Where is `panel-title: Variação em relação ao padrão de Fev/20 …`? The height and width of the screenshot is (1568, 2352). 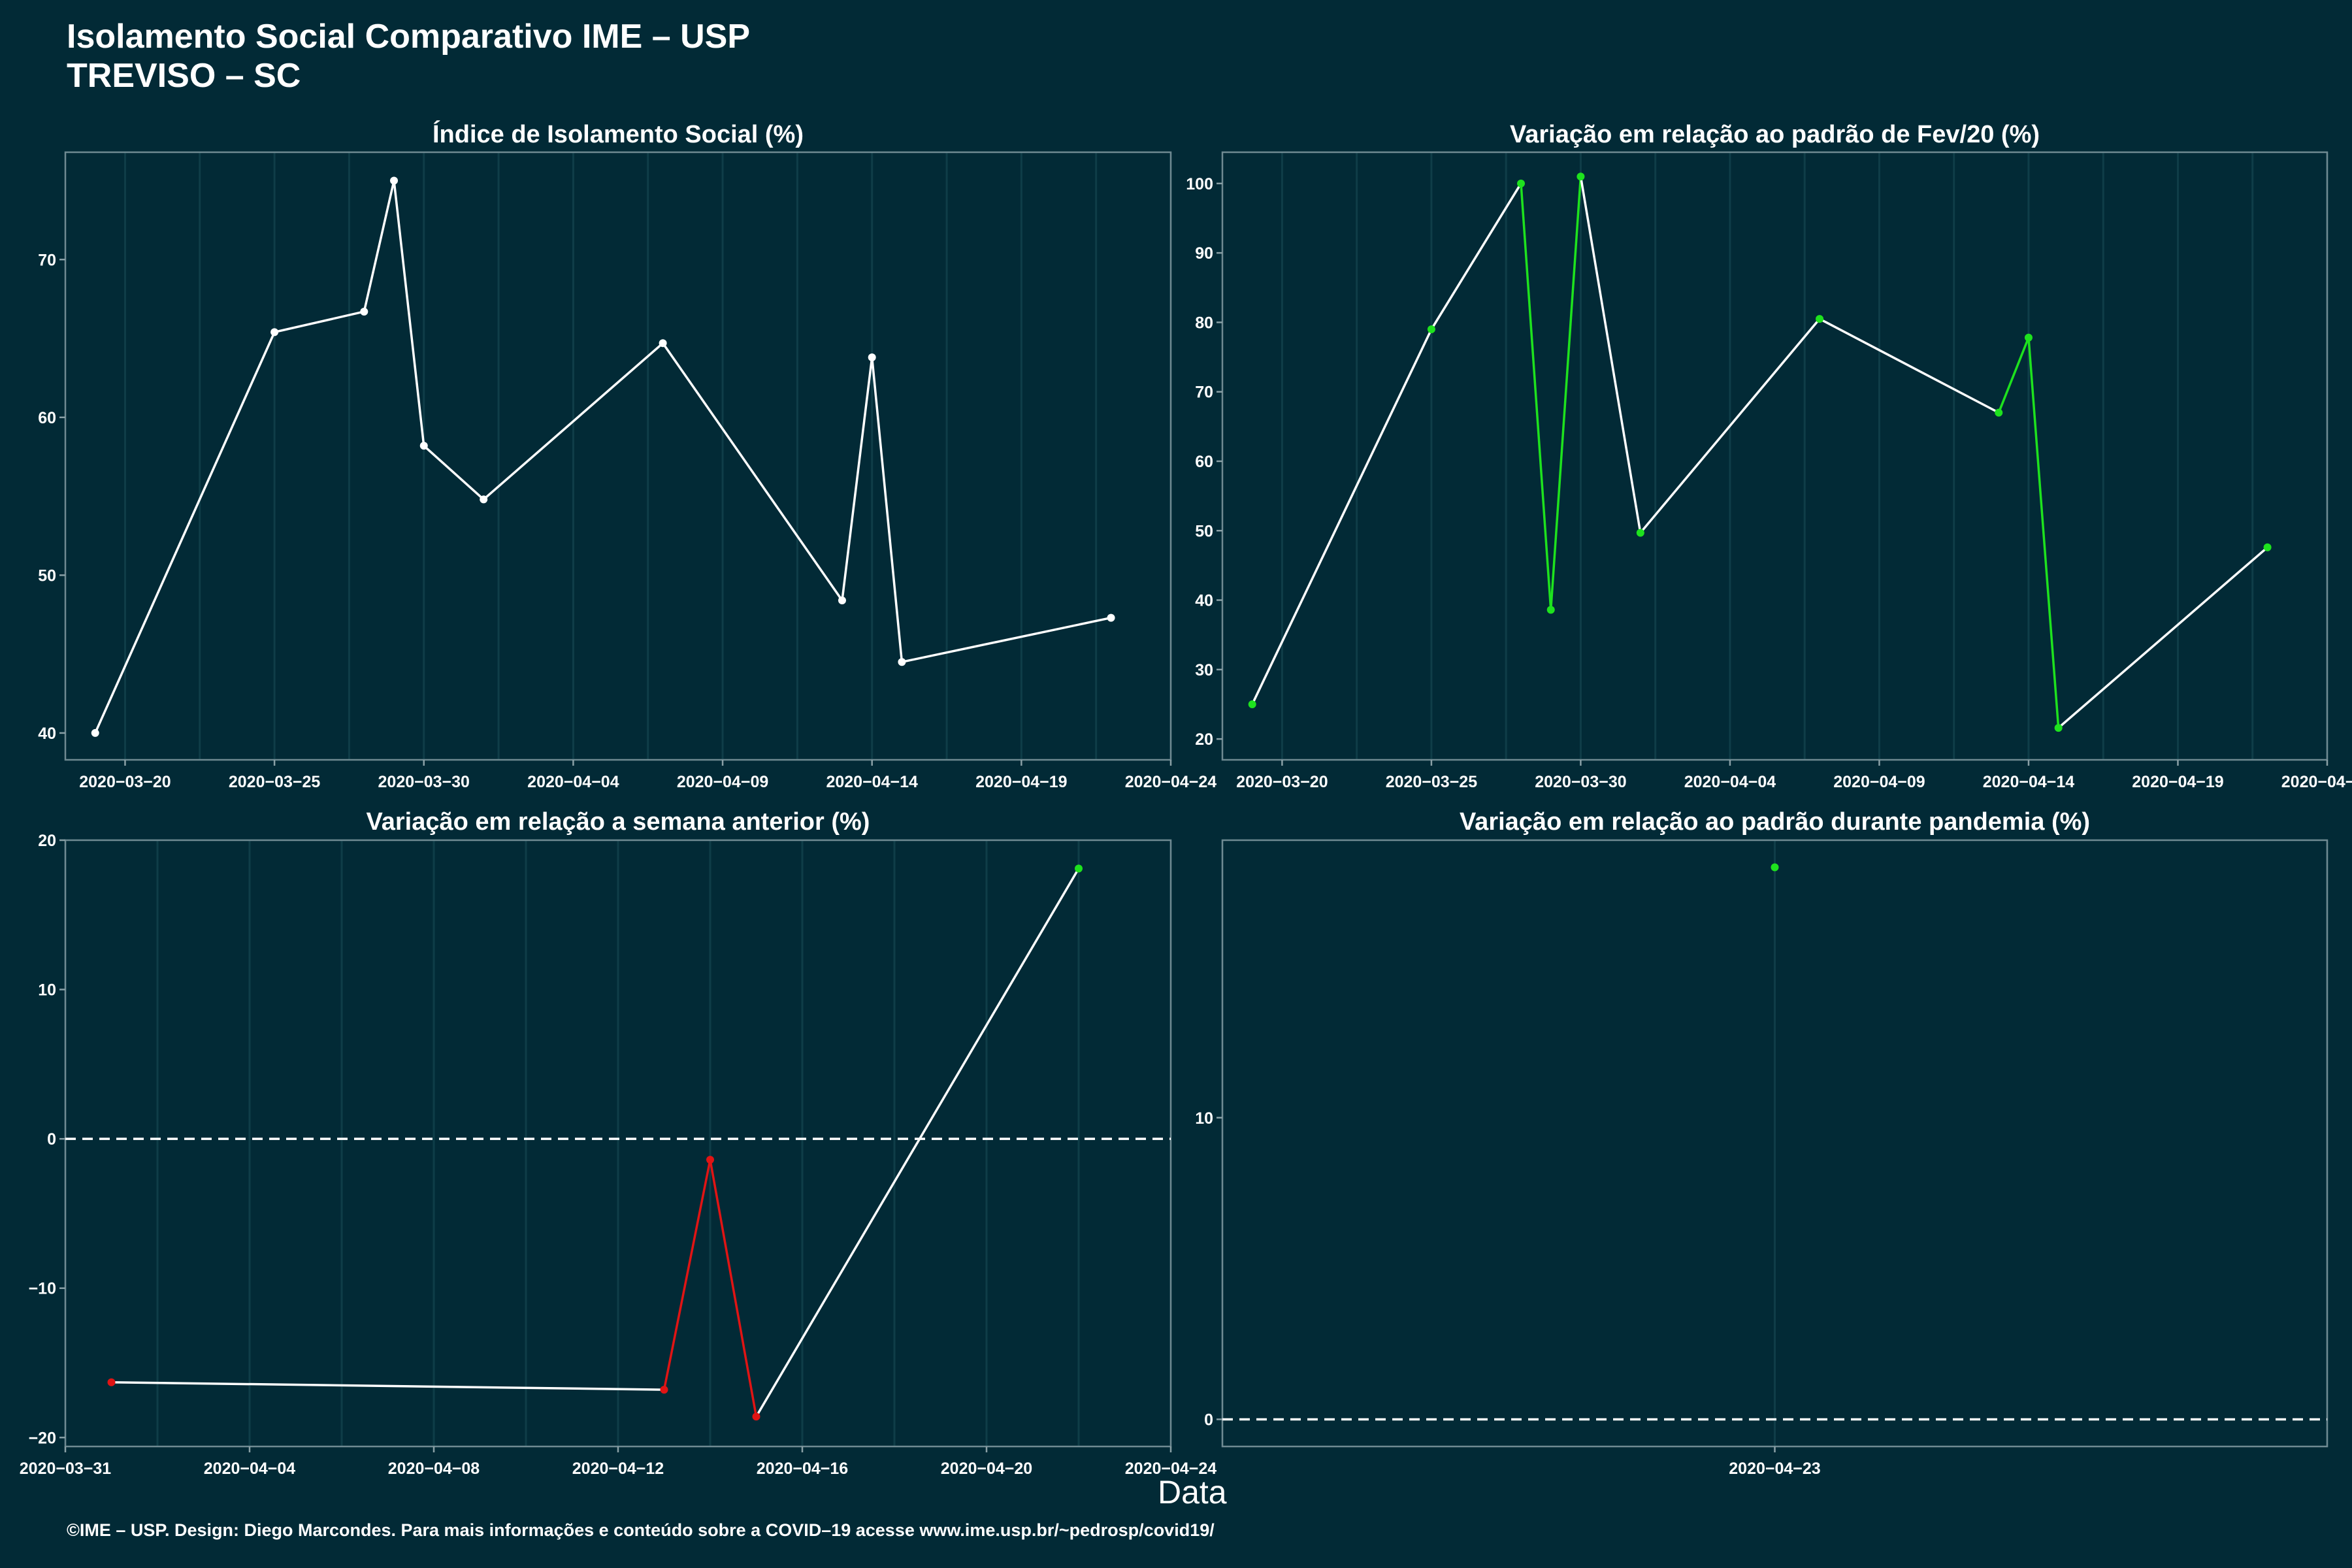
panel-title: Variação em relação ao padrão de Fev/20 … is located at coordinates (1775, 134).